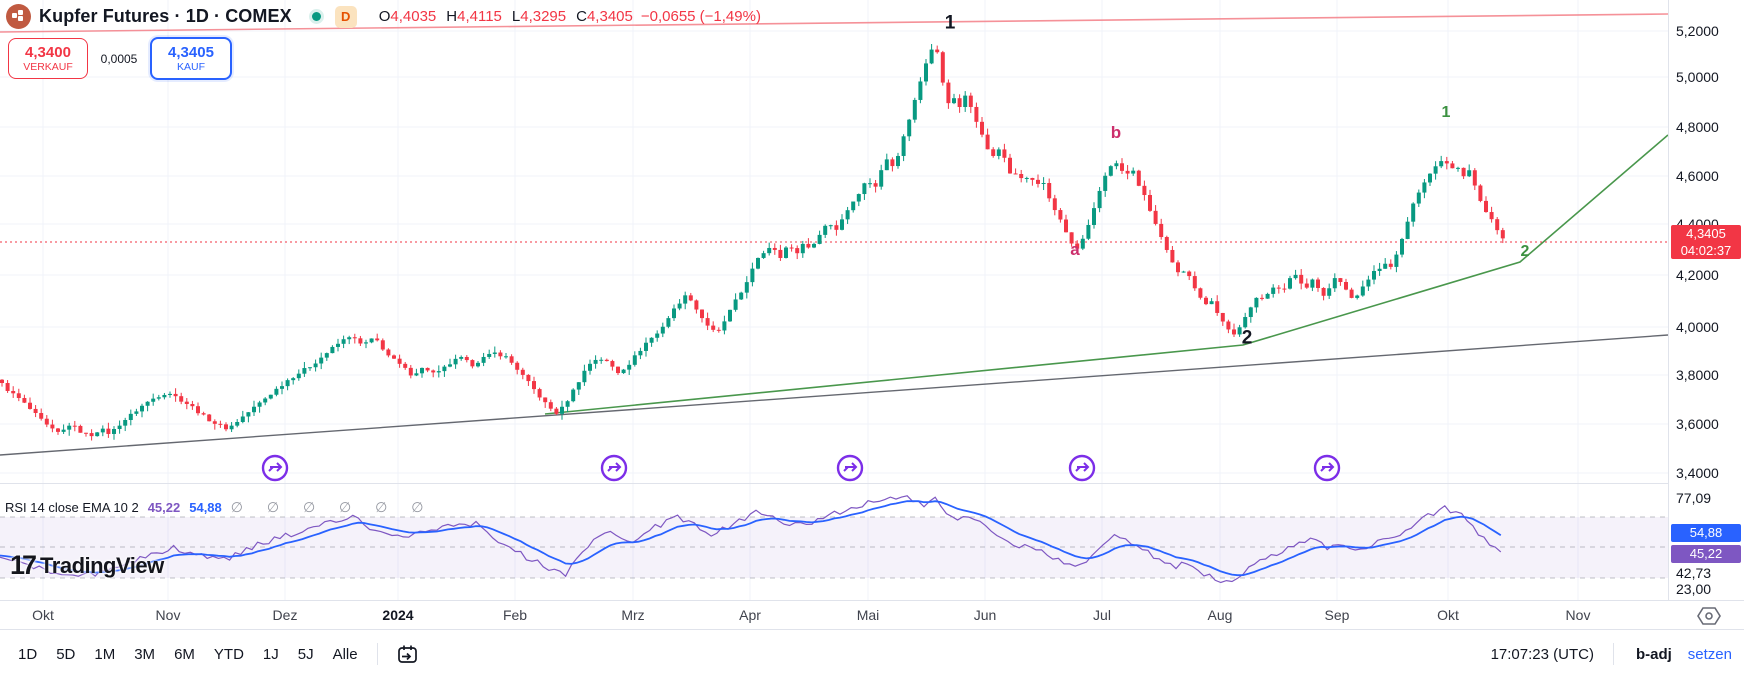 This screenshot has width=1744, height=677. Describe the element at coordinates (1220, 615) in the screenshot. I see `time-axis-label: Aug` at that location.